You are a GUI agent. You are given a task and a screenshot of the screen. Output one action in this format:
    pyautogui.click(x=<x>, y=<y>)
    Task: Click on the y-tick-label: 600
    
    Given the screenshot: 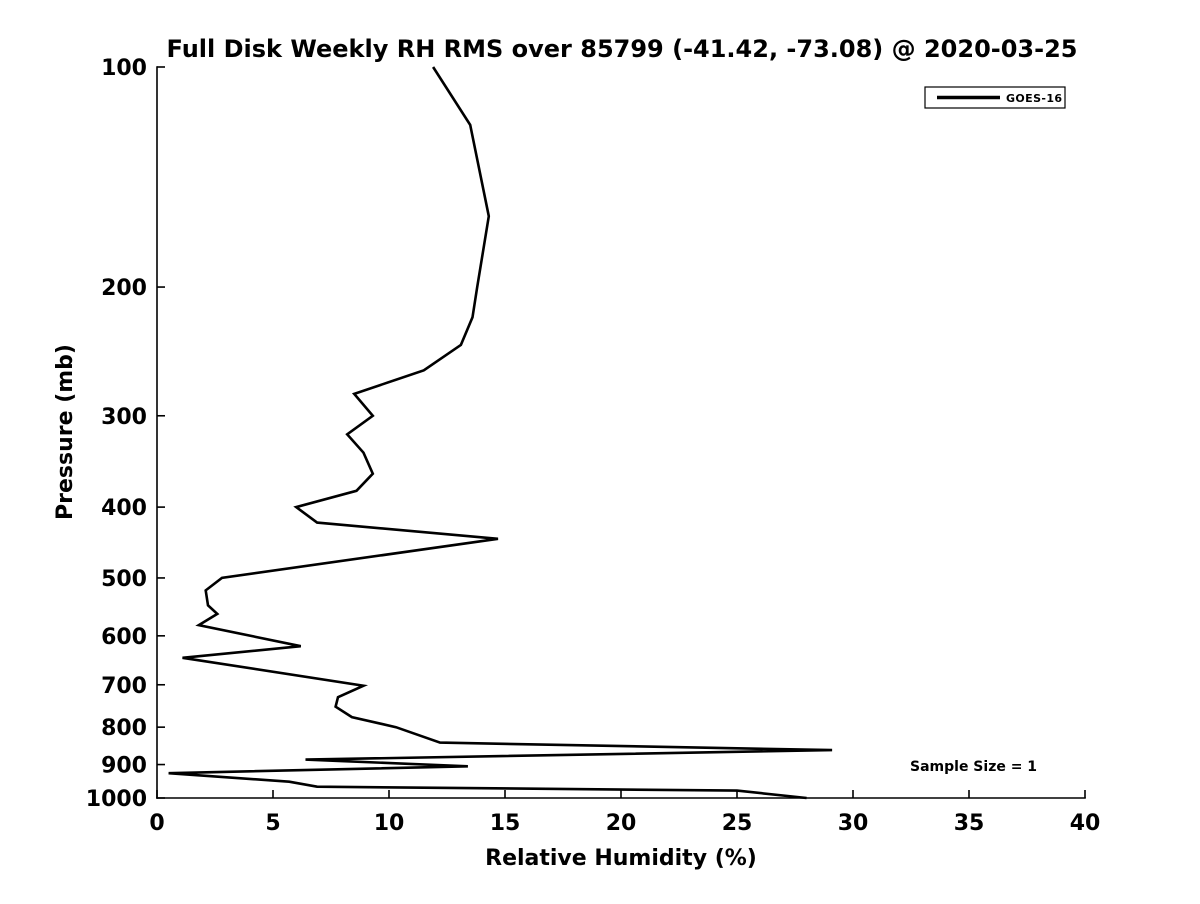 What is the action you would take?
    pyautogui.click(x=124, y=637)
    